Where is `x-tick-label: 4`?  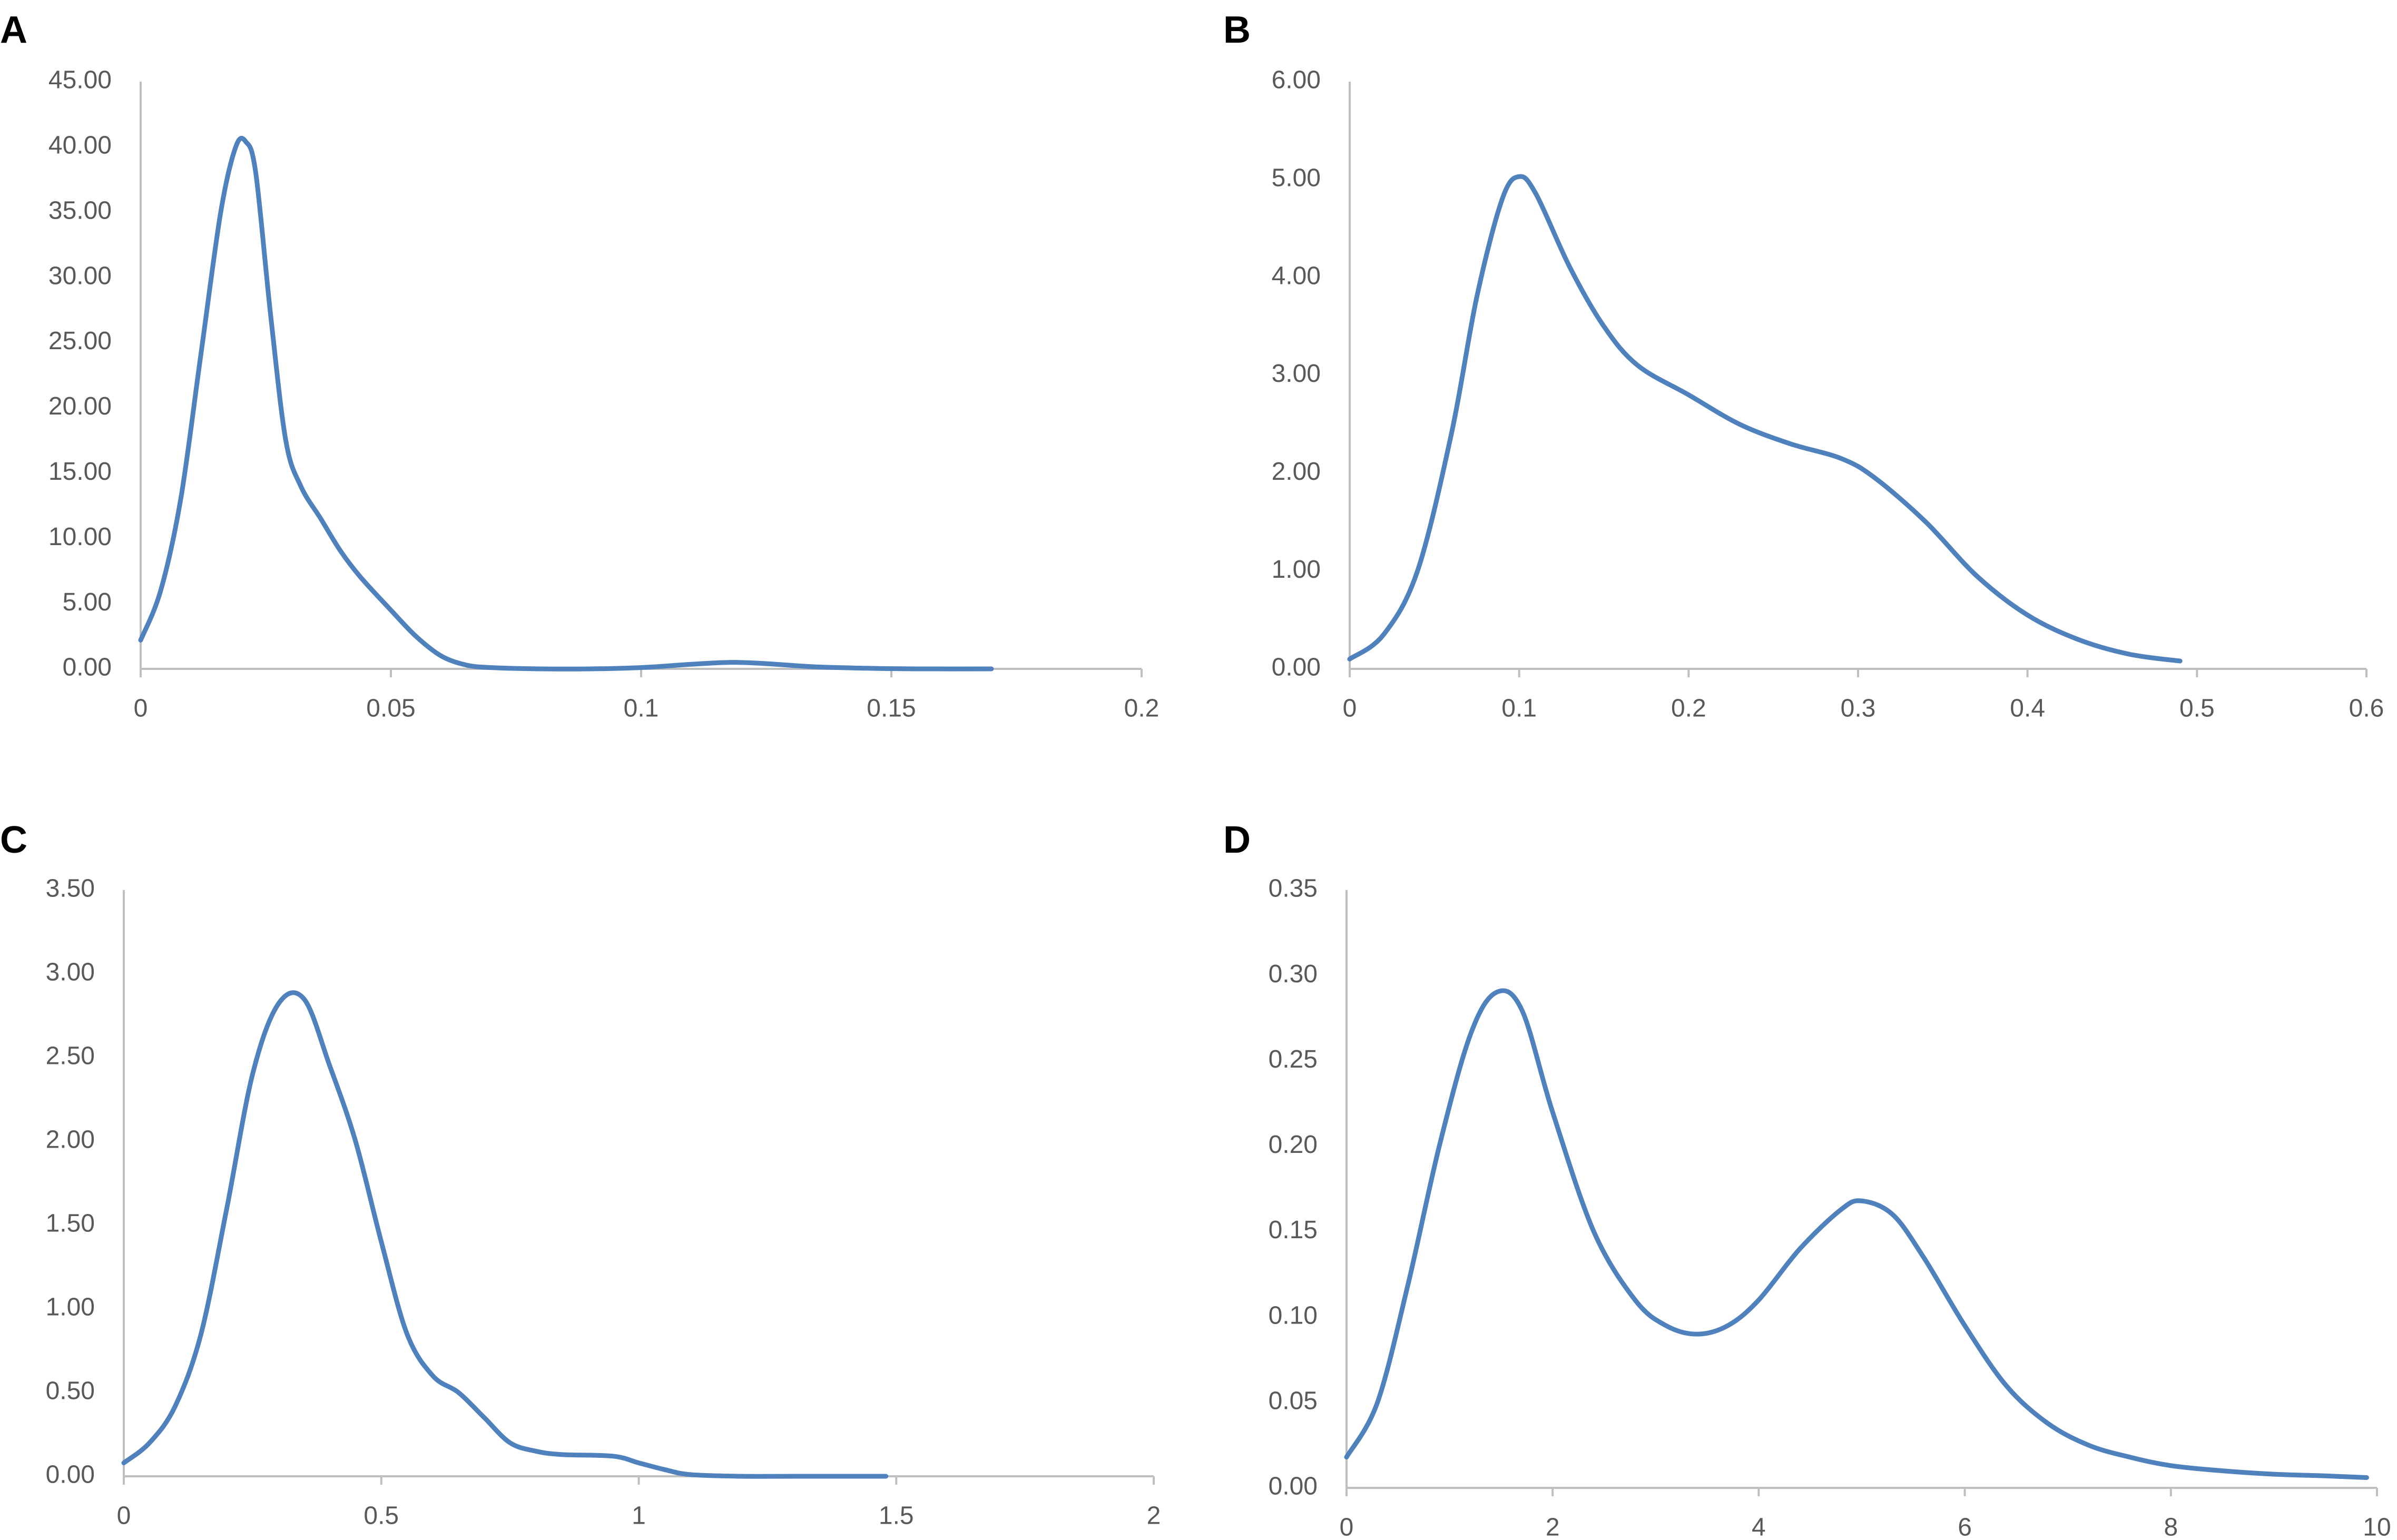
x-tick-label: 4 is located at coordinates (1759, 1527).